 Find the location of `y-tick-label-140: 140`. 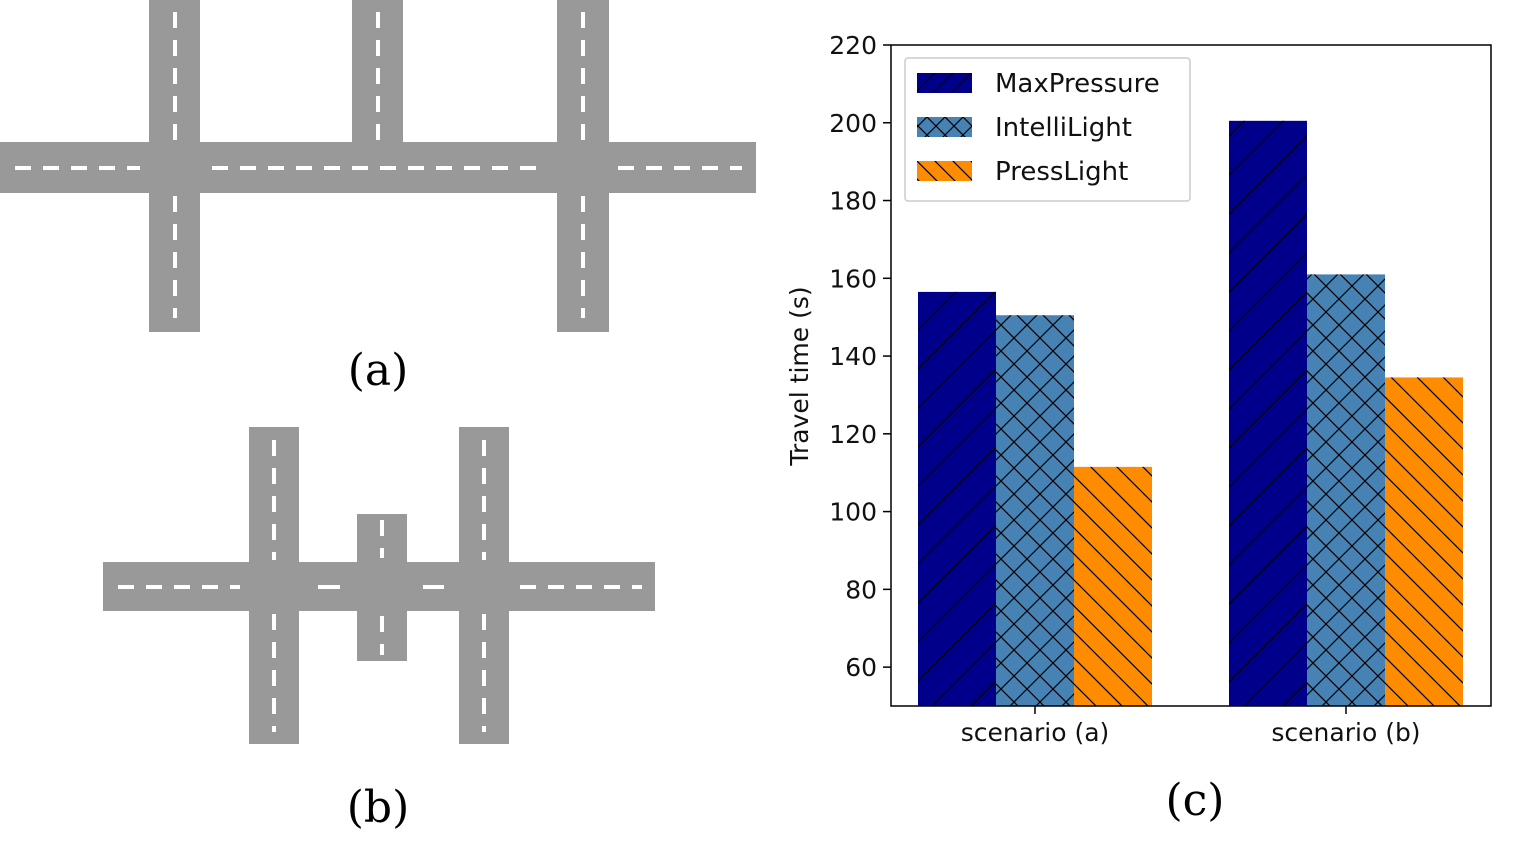

y-tick-label-140: 140 is located at coordinates (853, 356).